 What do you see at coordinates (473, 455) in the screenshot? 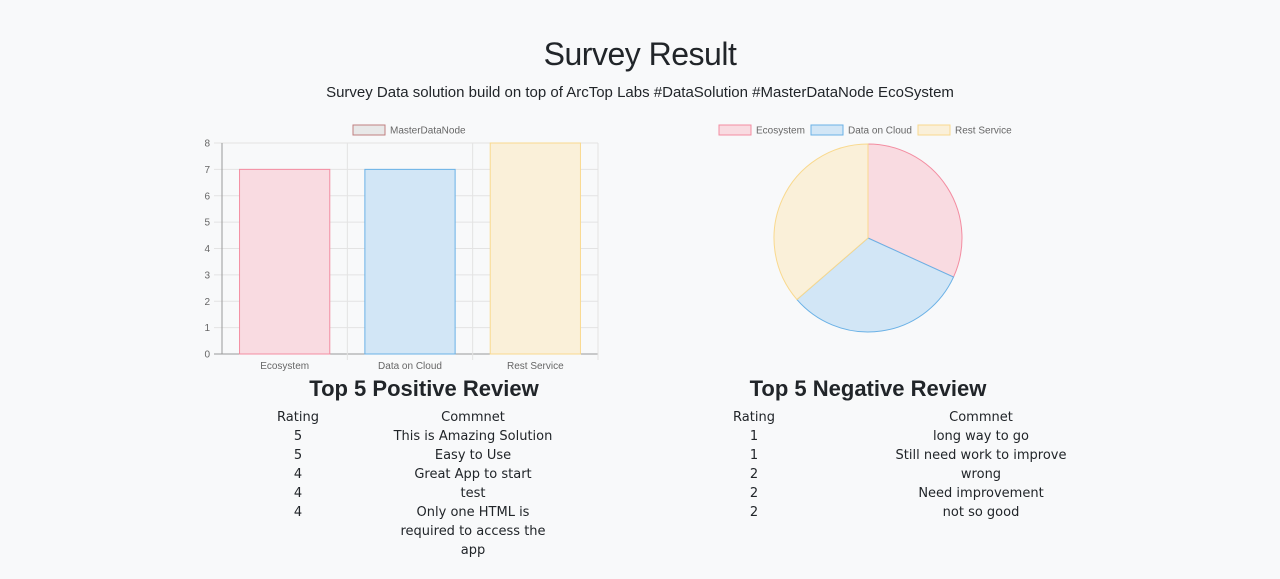
I see `comment-cell: Easy to Use` at bounding box center [473, 455].